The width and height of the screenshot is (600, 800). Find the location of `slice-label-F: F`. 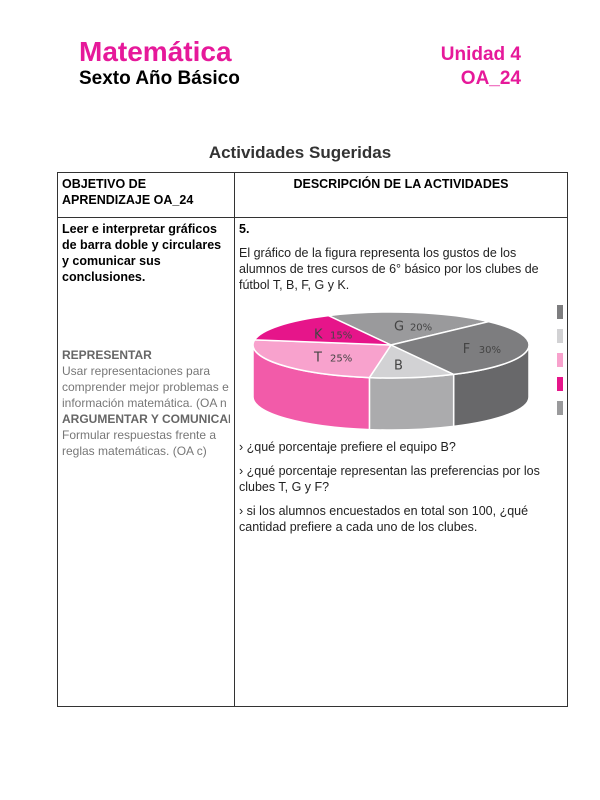

slice-label-F: F is located at coordinates (466, 349).